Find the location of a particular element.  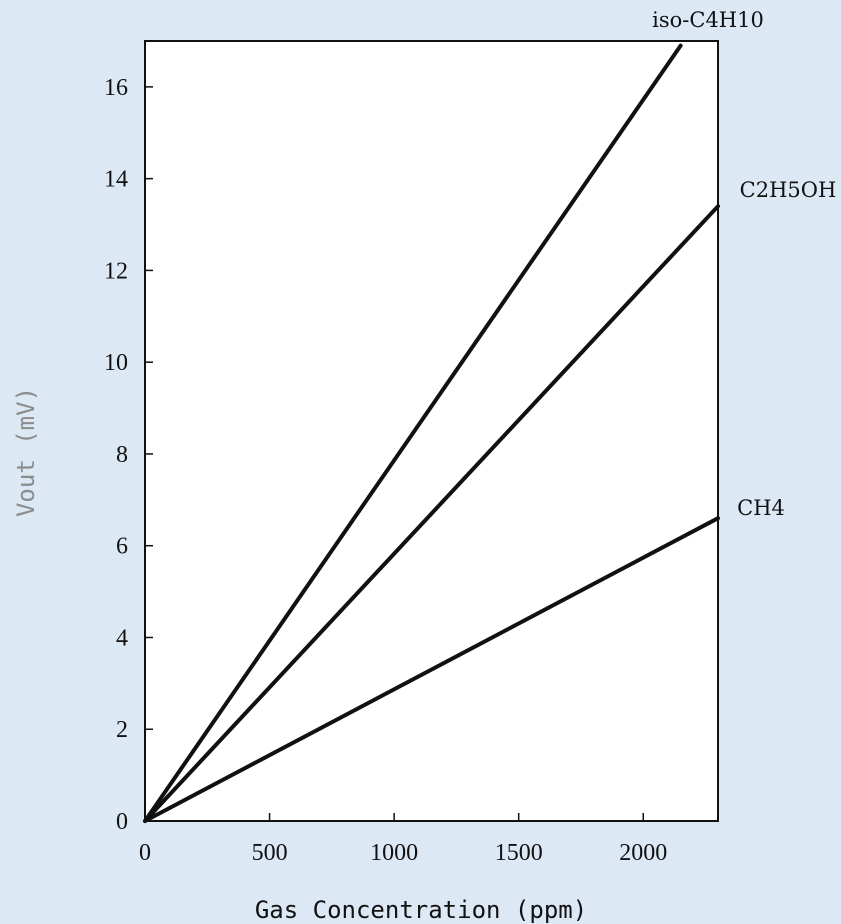

y-axis-title: Vout (mV) is located at coordinates (26, 452).